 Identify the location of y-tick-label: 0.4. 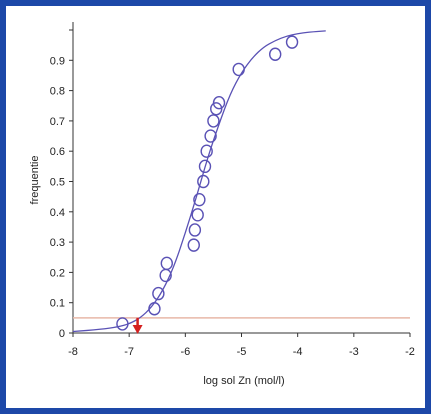
(57, 213).